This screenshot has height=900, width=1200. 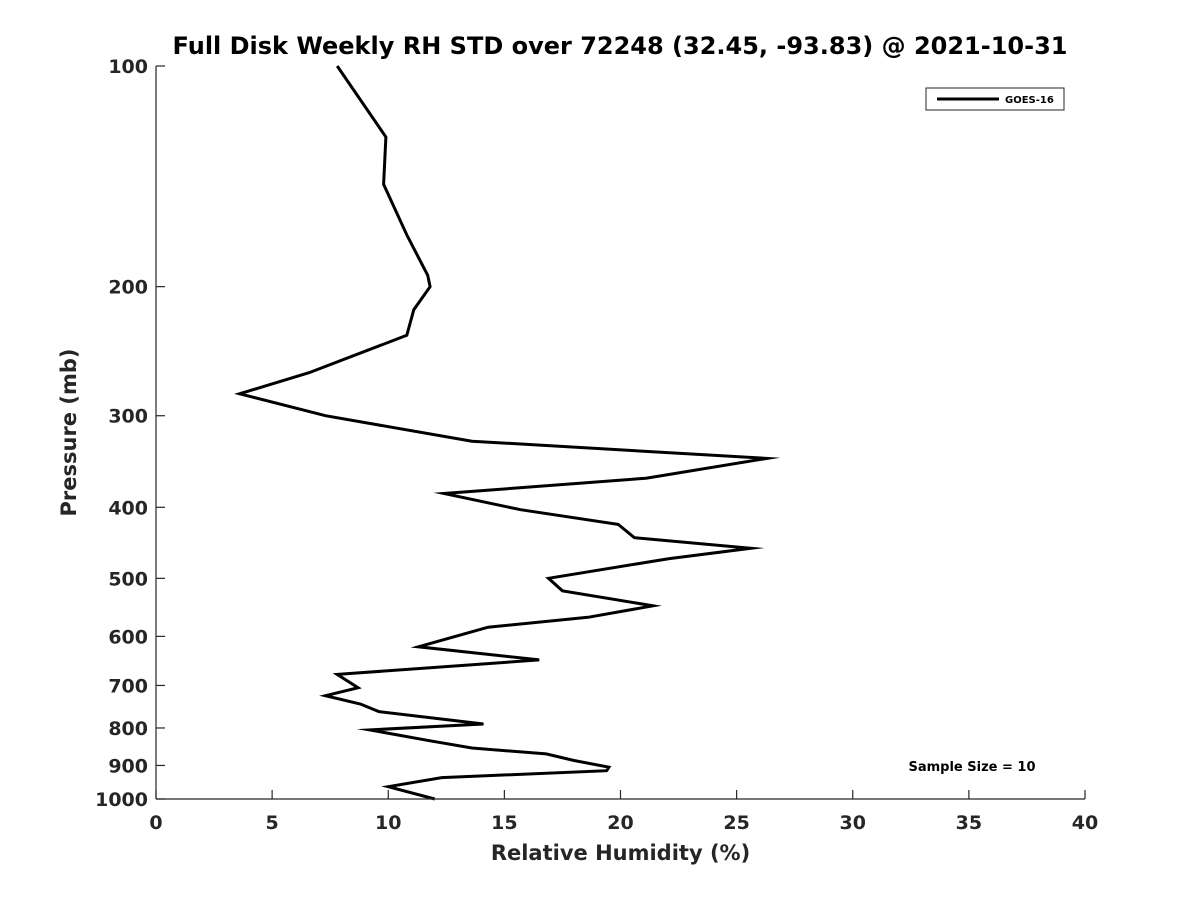 I want to click on legend-label-goes-16: GOES-16, so click(x=1029, y=100).